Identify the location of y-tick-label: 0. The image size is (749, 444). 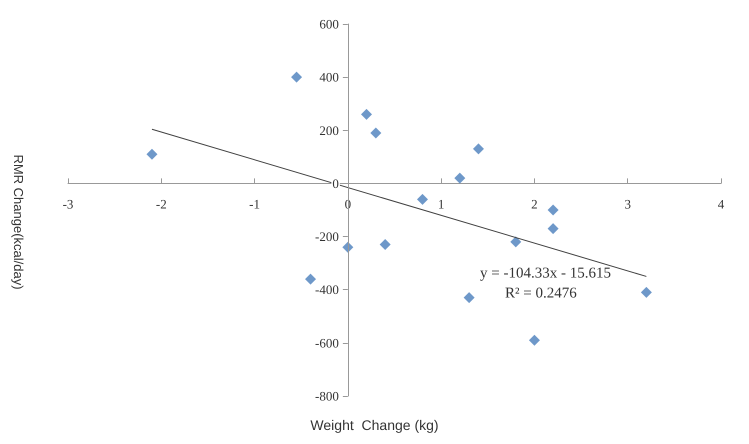
(335, 183).